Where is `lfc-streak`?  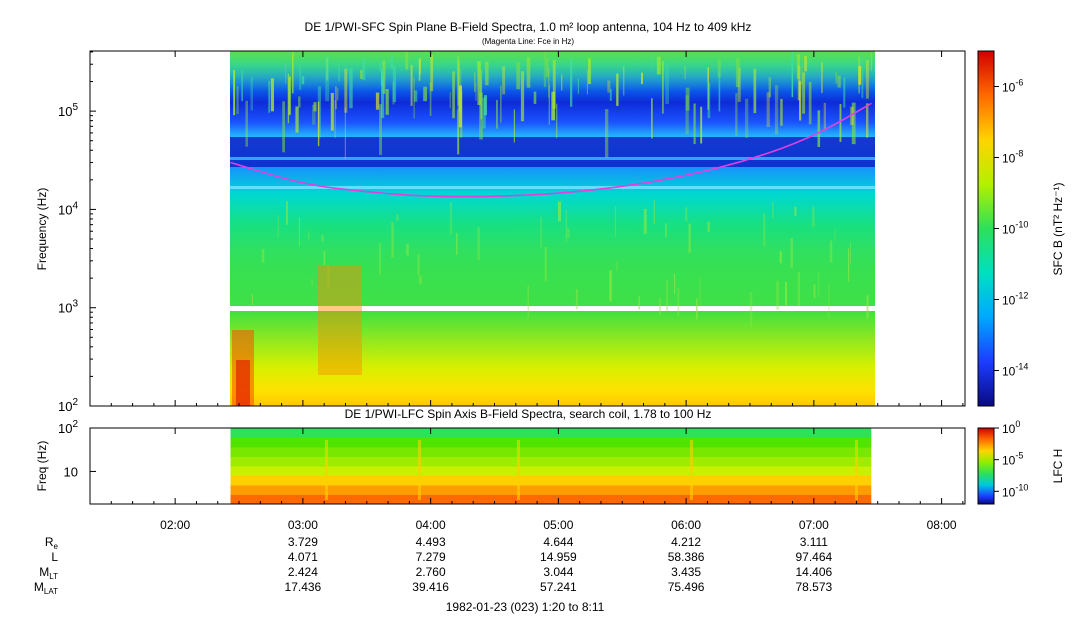 lfc-streak is located at coordinates (326, 470).